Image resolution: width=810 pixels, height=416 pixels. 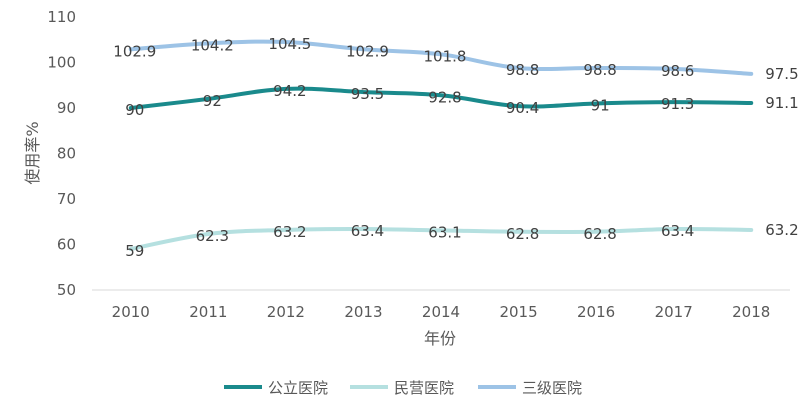 I want to click on y-tick-label: 80, so click(x=66, y=154).